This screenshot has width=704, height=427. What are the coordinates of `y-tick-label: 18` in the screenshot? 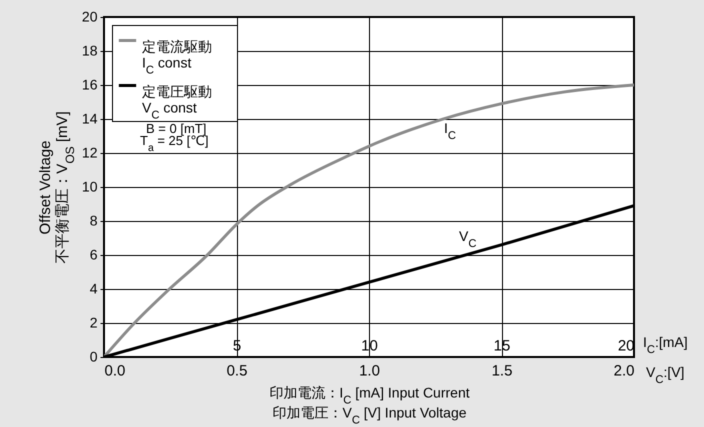 It's located at (90, 50).